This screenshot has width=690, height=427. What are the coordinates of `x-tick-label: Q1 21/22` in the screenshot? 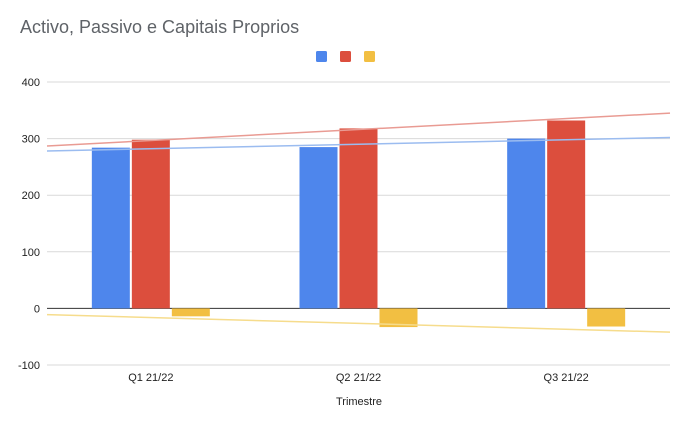 It's located at (150, 378).